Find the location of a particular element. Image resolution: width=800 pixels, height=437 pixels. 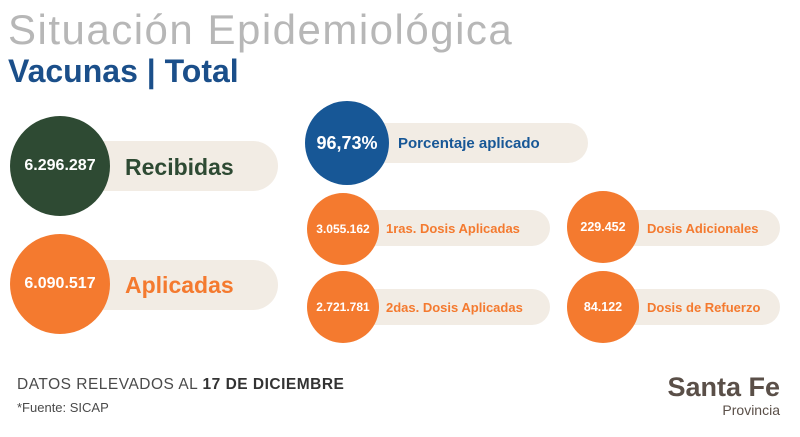

refuerzo-circle: 84.122 is located at coordinates (603, 307).